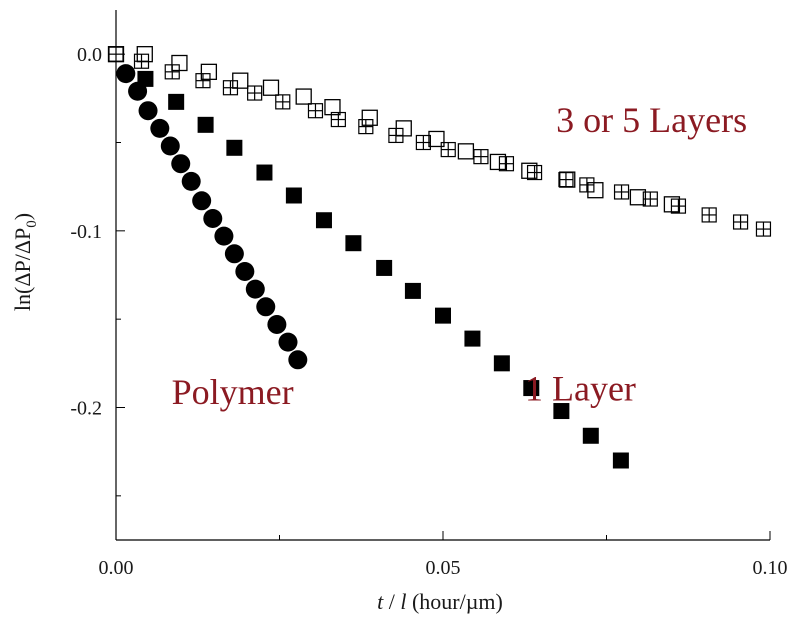  Describe the element at coordinates (651, 120) in the screenshot. I see `series-label-2: 3 or 5 Layers` at that location.